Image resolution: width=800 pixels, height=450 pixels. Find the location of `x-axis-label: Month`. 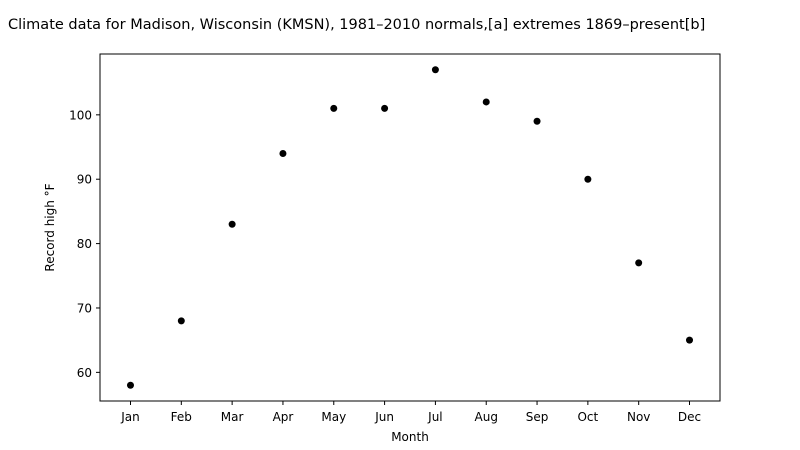

x-axis-label: Month is located at coordinates (410, 437).